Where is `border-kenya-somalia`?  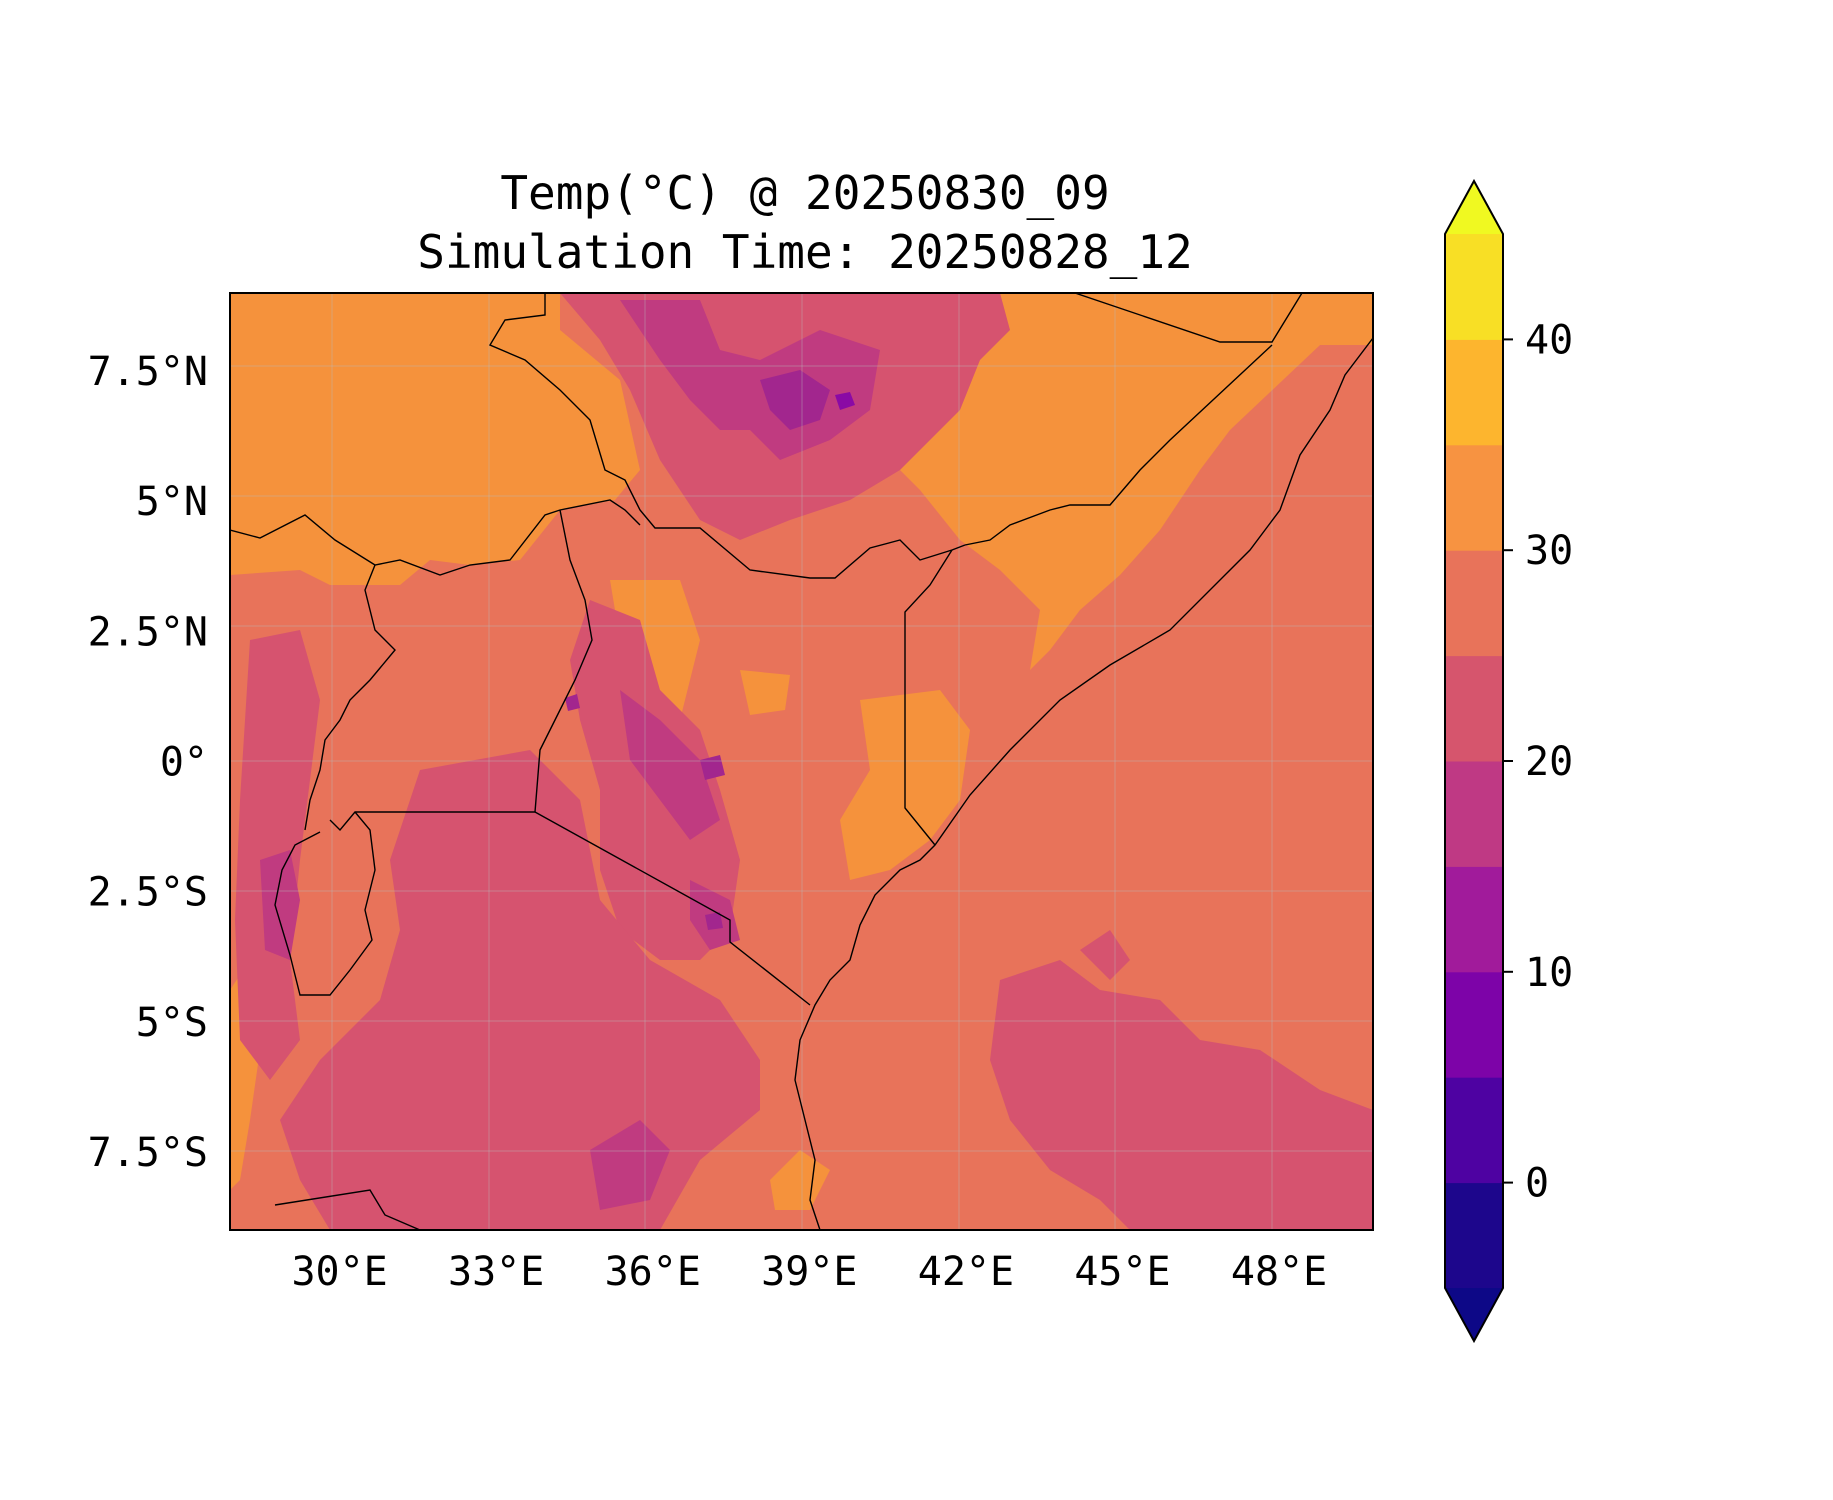 border-kenya-somalia is located at coordinates (928, 697).